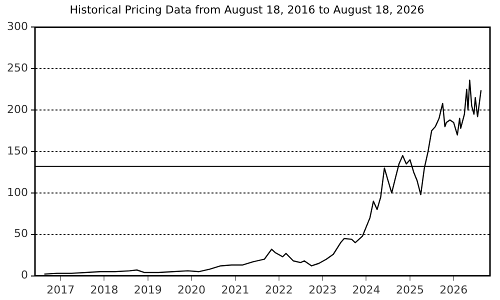 The height and width of the screenshot is (300, 500). What do you see at coordinates (278, 289) in the screenshot?
I see `x-tick-label: 2022` at bounding box center [278, 289].